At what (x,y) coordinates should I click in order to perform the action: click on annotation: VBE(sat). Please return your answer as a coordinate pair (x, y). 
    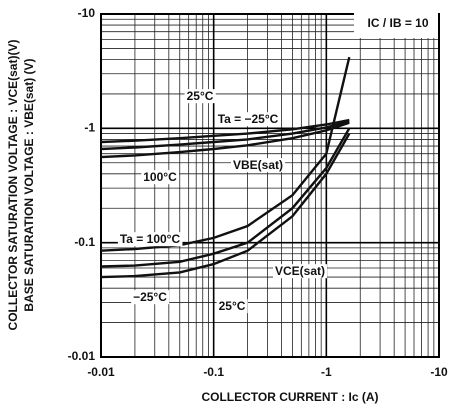
    Looking at the image, I should click on (258, 165).